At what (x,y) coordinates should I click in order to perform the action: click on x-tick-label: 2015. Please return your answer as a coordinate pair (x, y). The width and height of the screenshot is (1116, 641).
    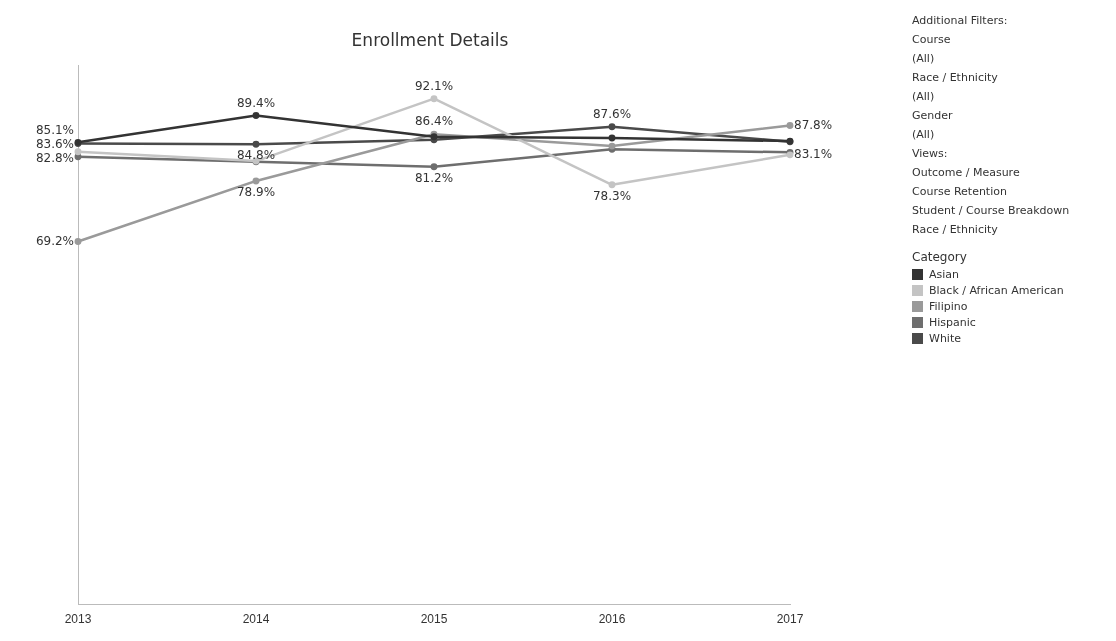
    Looking at the image, I should click on (434, 619).